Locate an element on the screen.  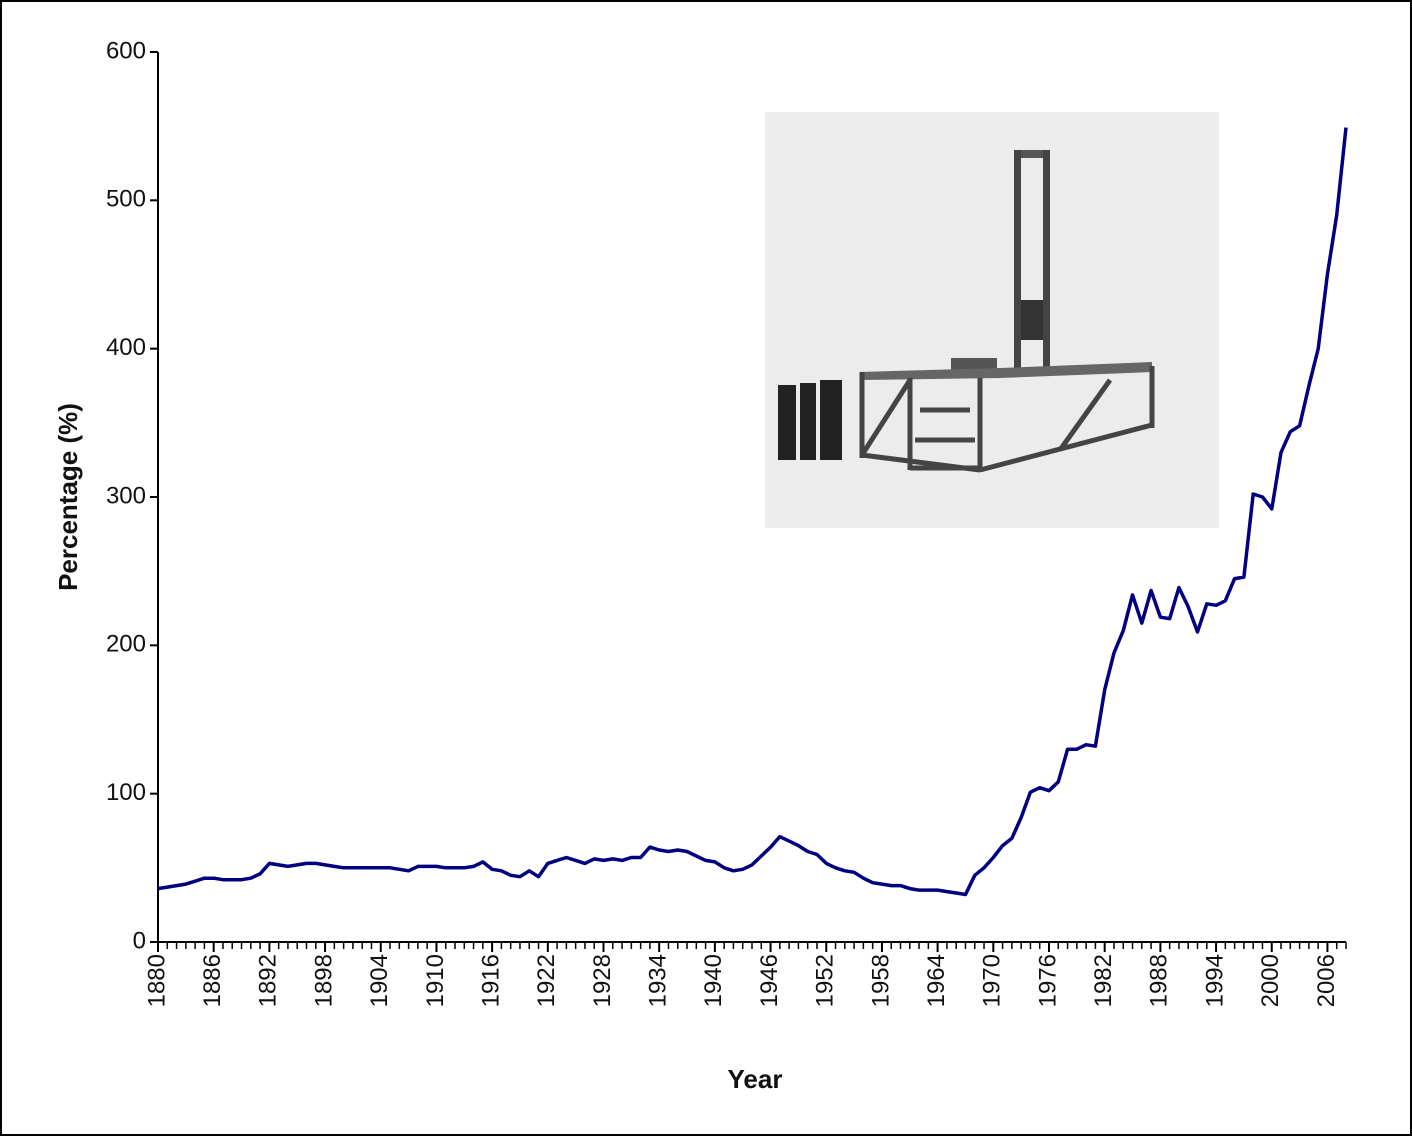
x-tick-label: 1982 is located at coordinates (1103, 980).